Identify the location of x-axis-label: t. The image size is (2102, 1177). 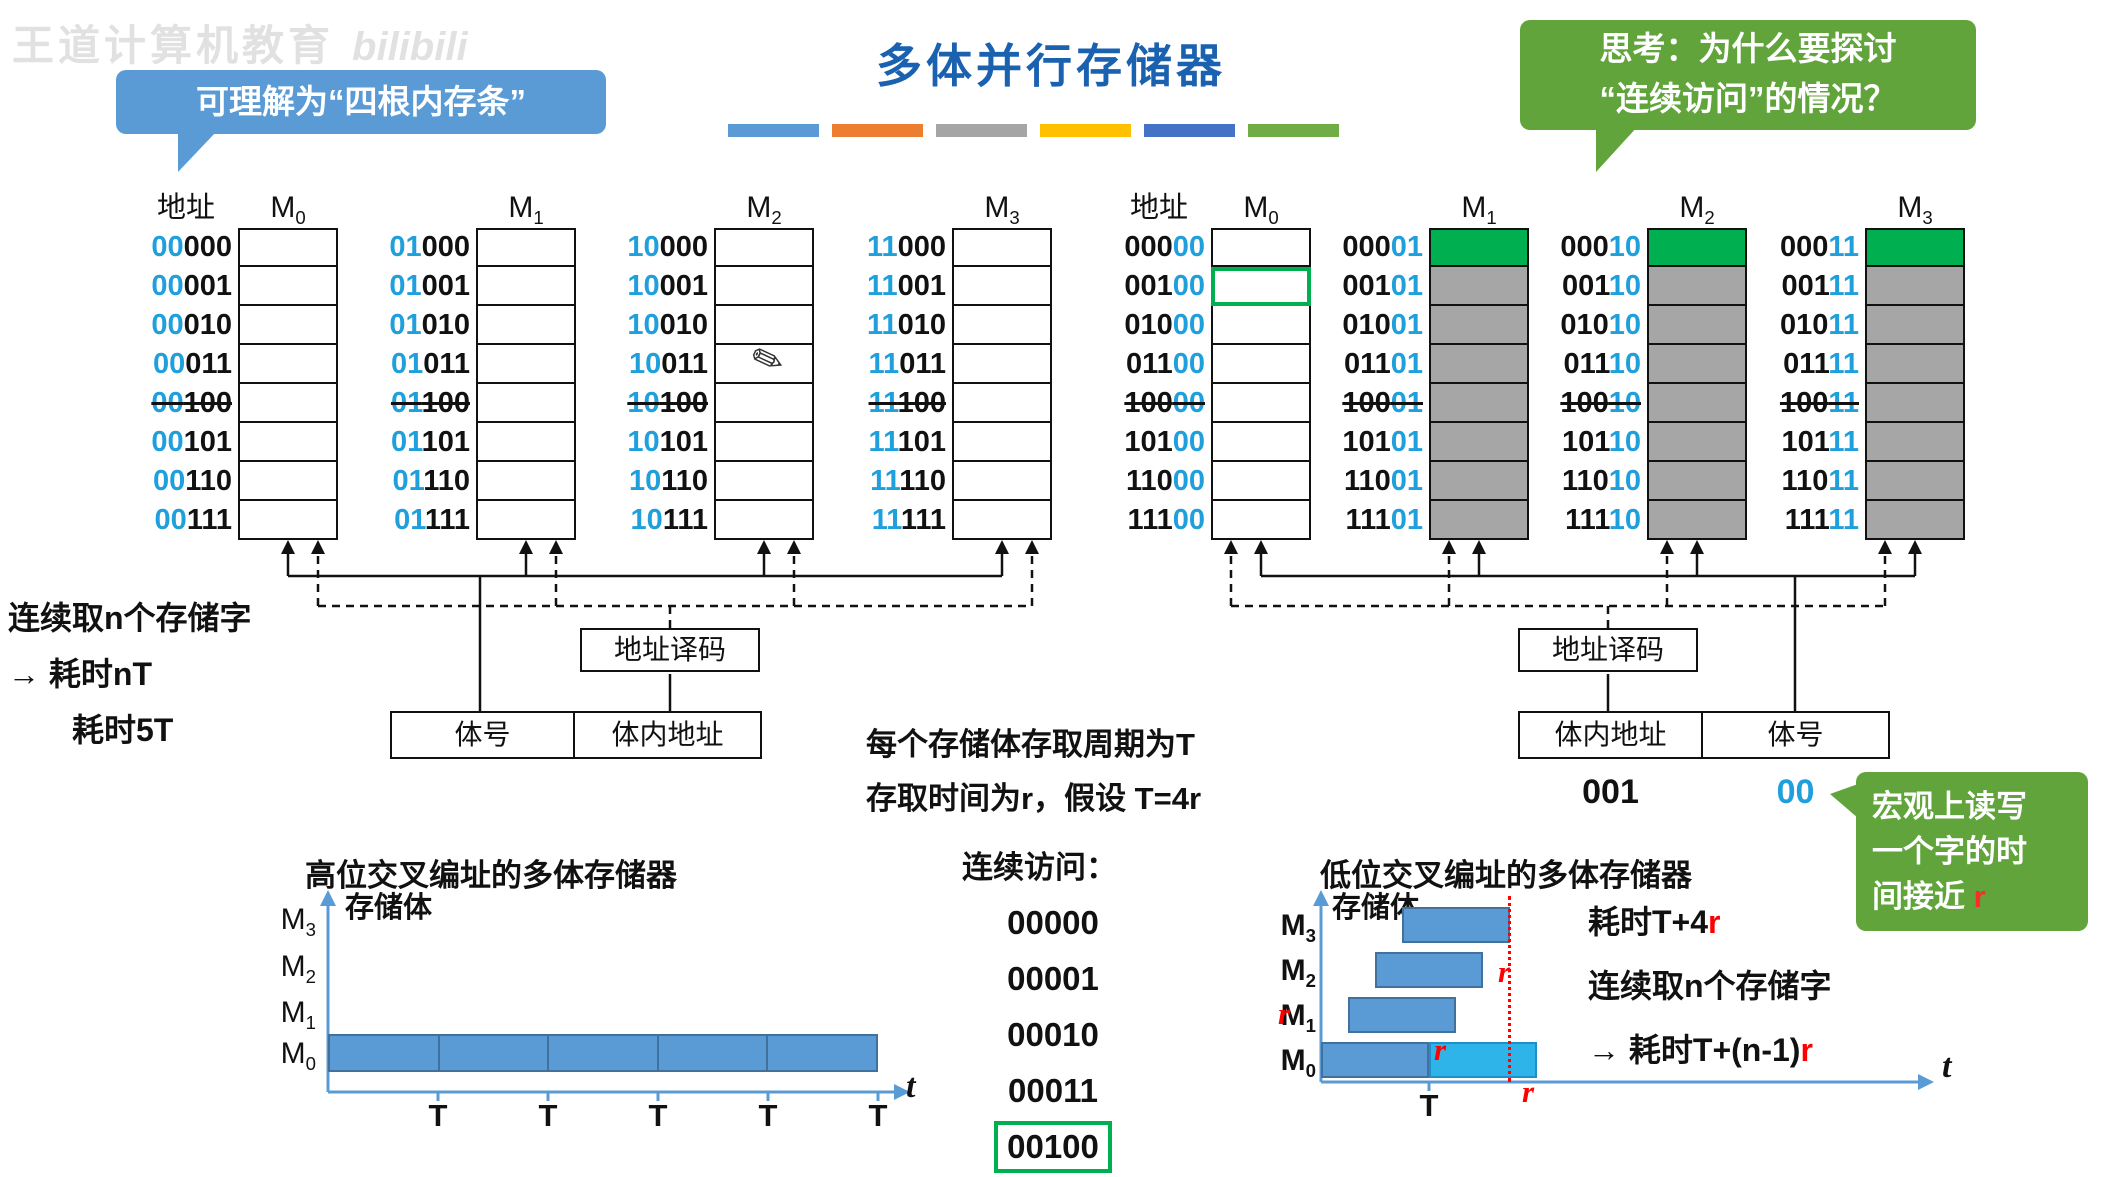
(911, 1086).